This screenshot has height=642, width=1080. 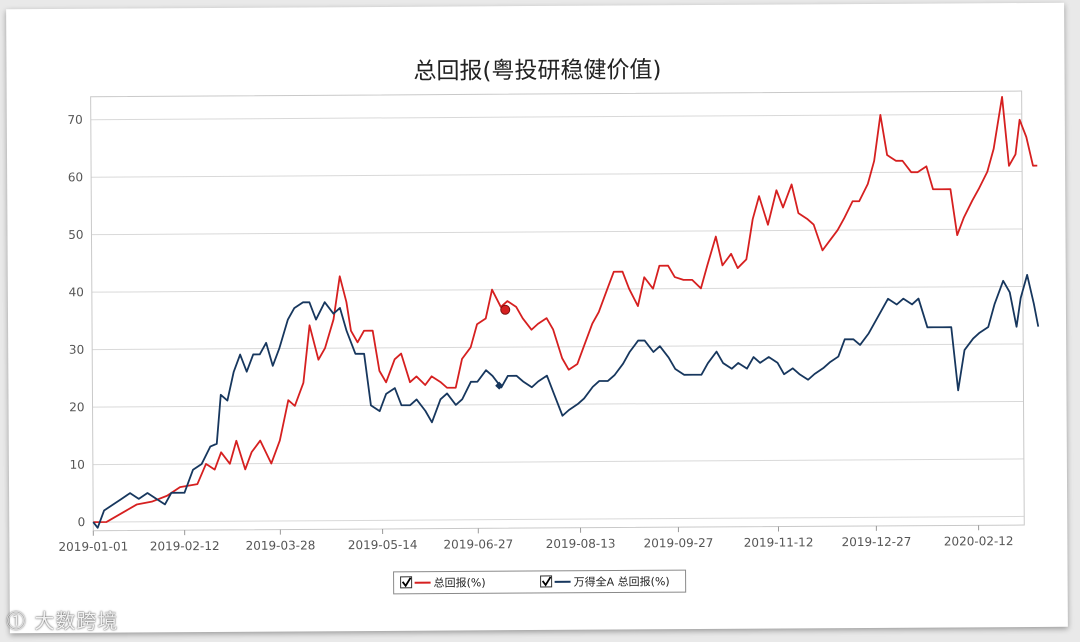 I want to click on y-tick-label: 20, so click(x=76, y=407).